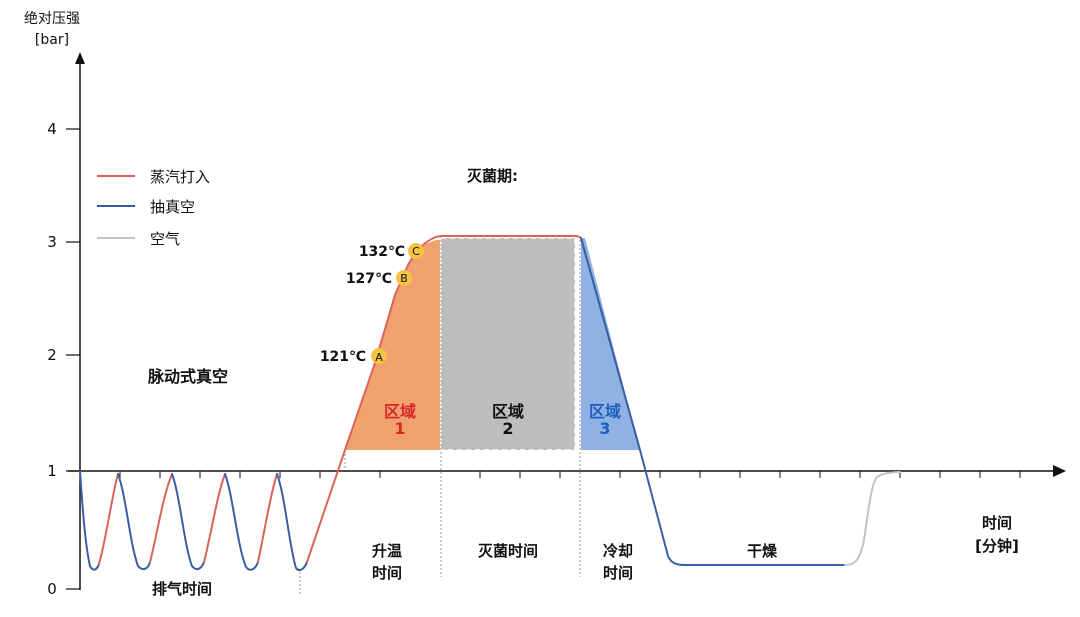 The width and height of the screenshot is (1080, 617). What do you see at coordinates (508, 344) in the screenshot?
I see `zone-2-area` at bounding box center [508, 344].